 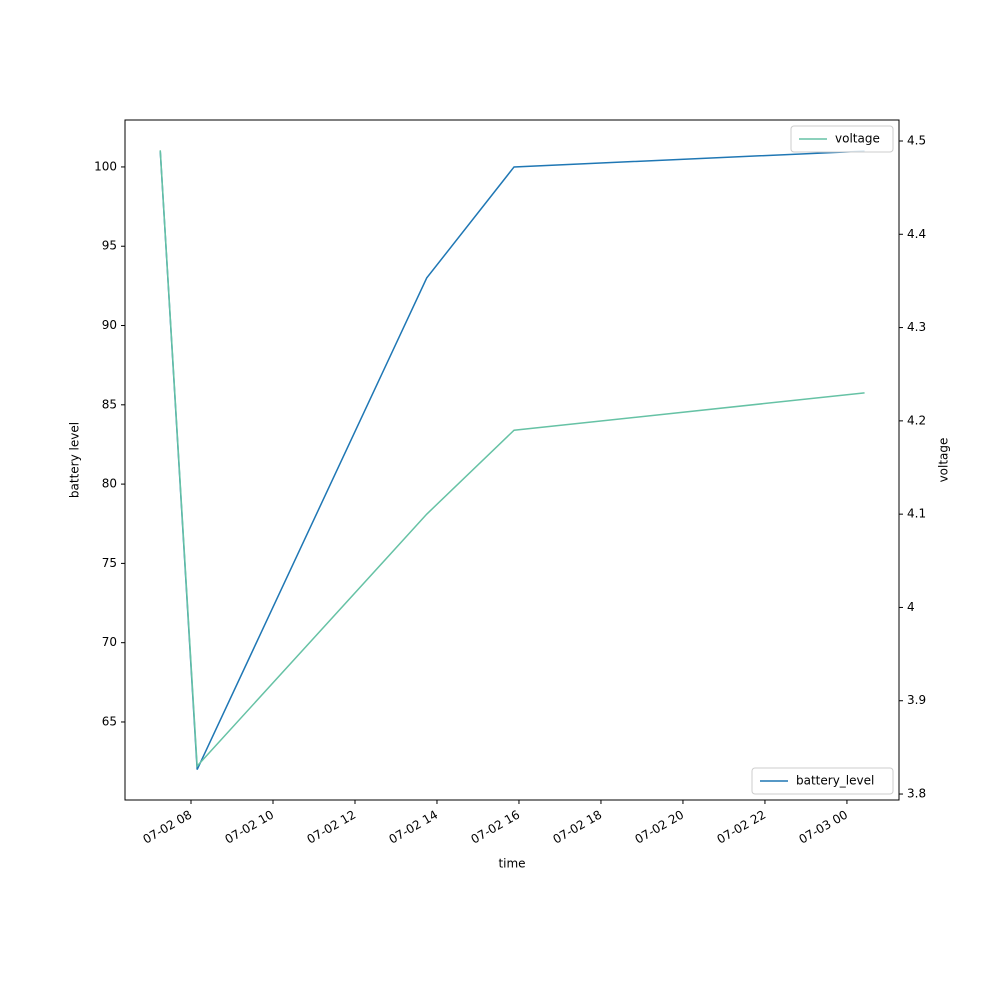 I want to click on y-tick-label: 80, so click(x=109, y=484).